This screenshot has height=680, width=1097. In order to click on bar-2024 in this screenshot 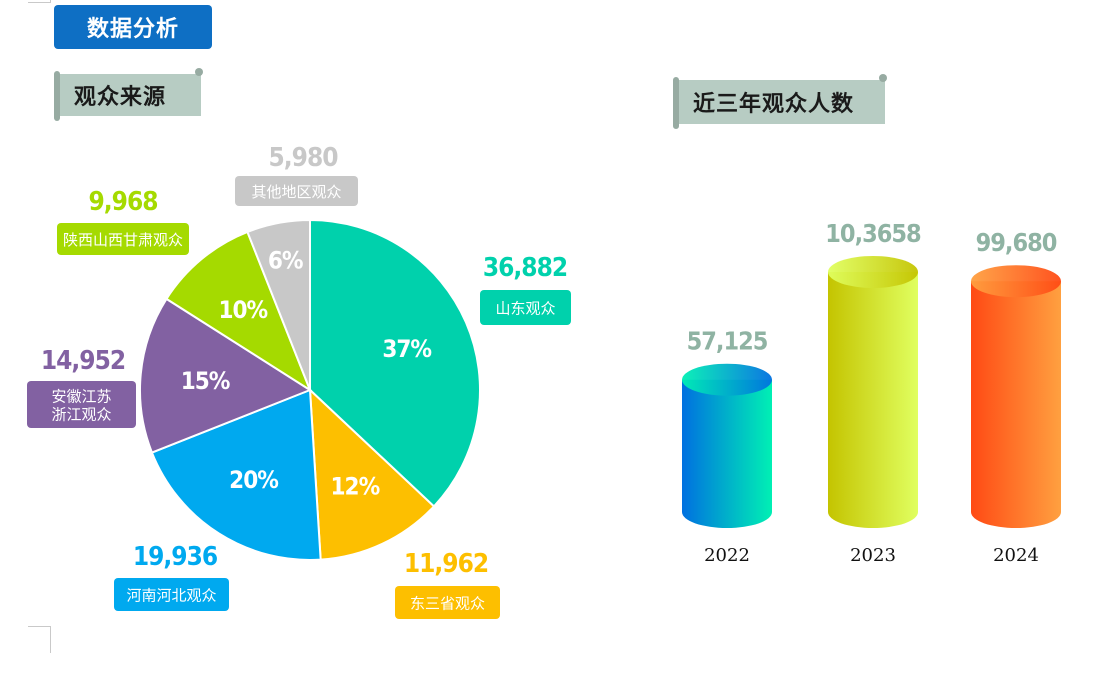, I will do `click(1016, 404)`.